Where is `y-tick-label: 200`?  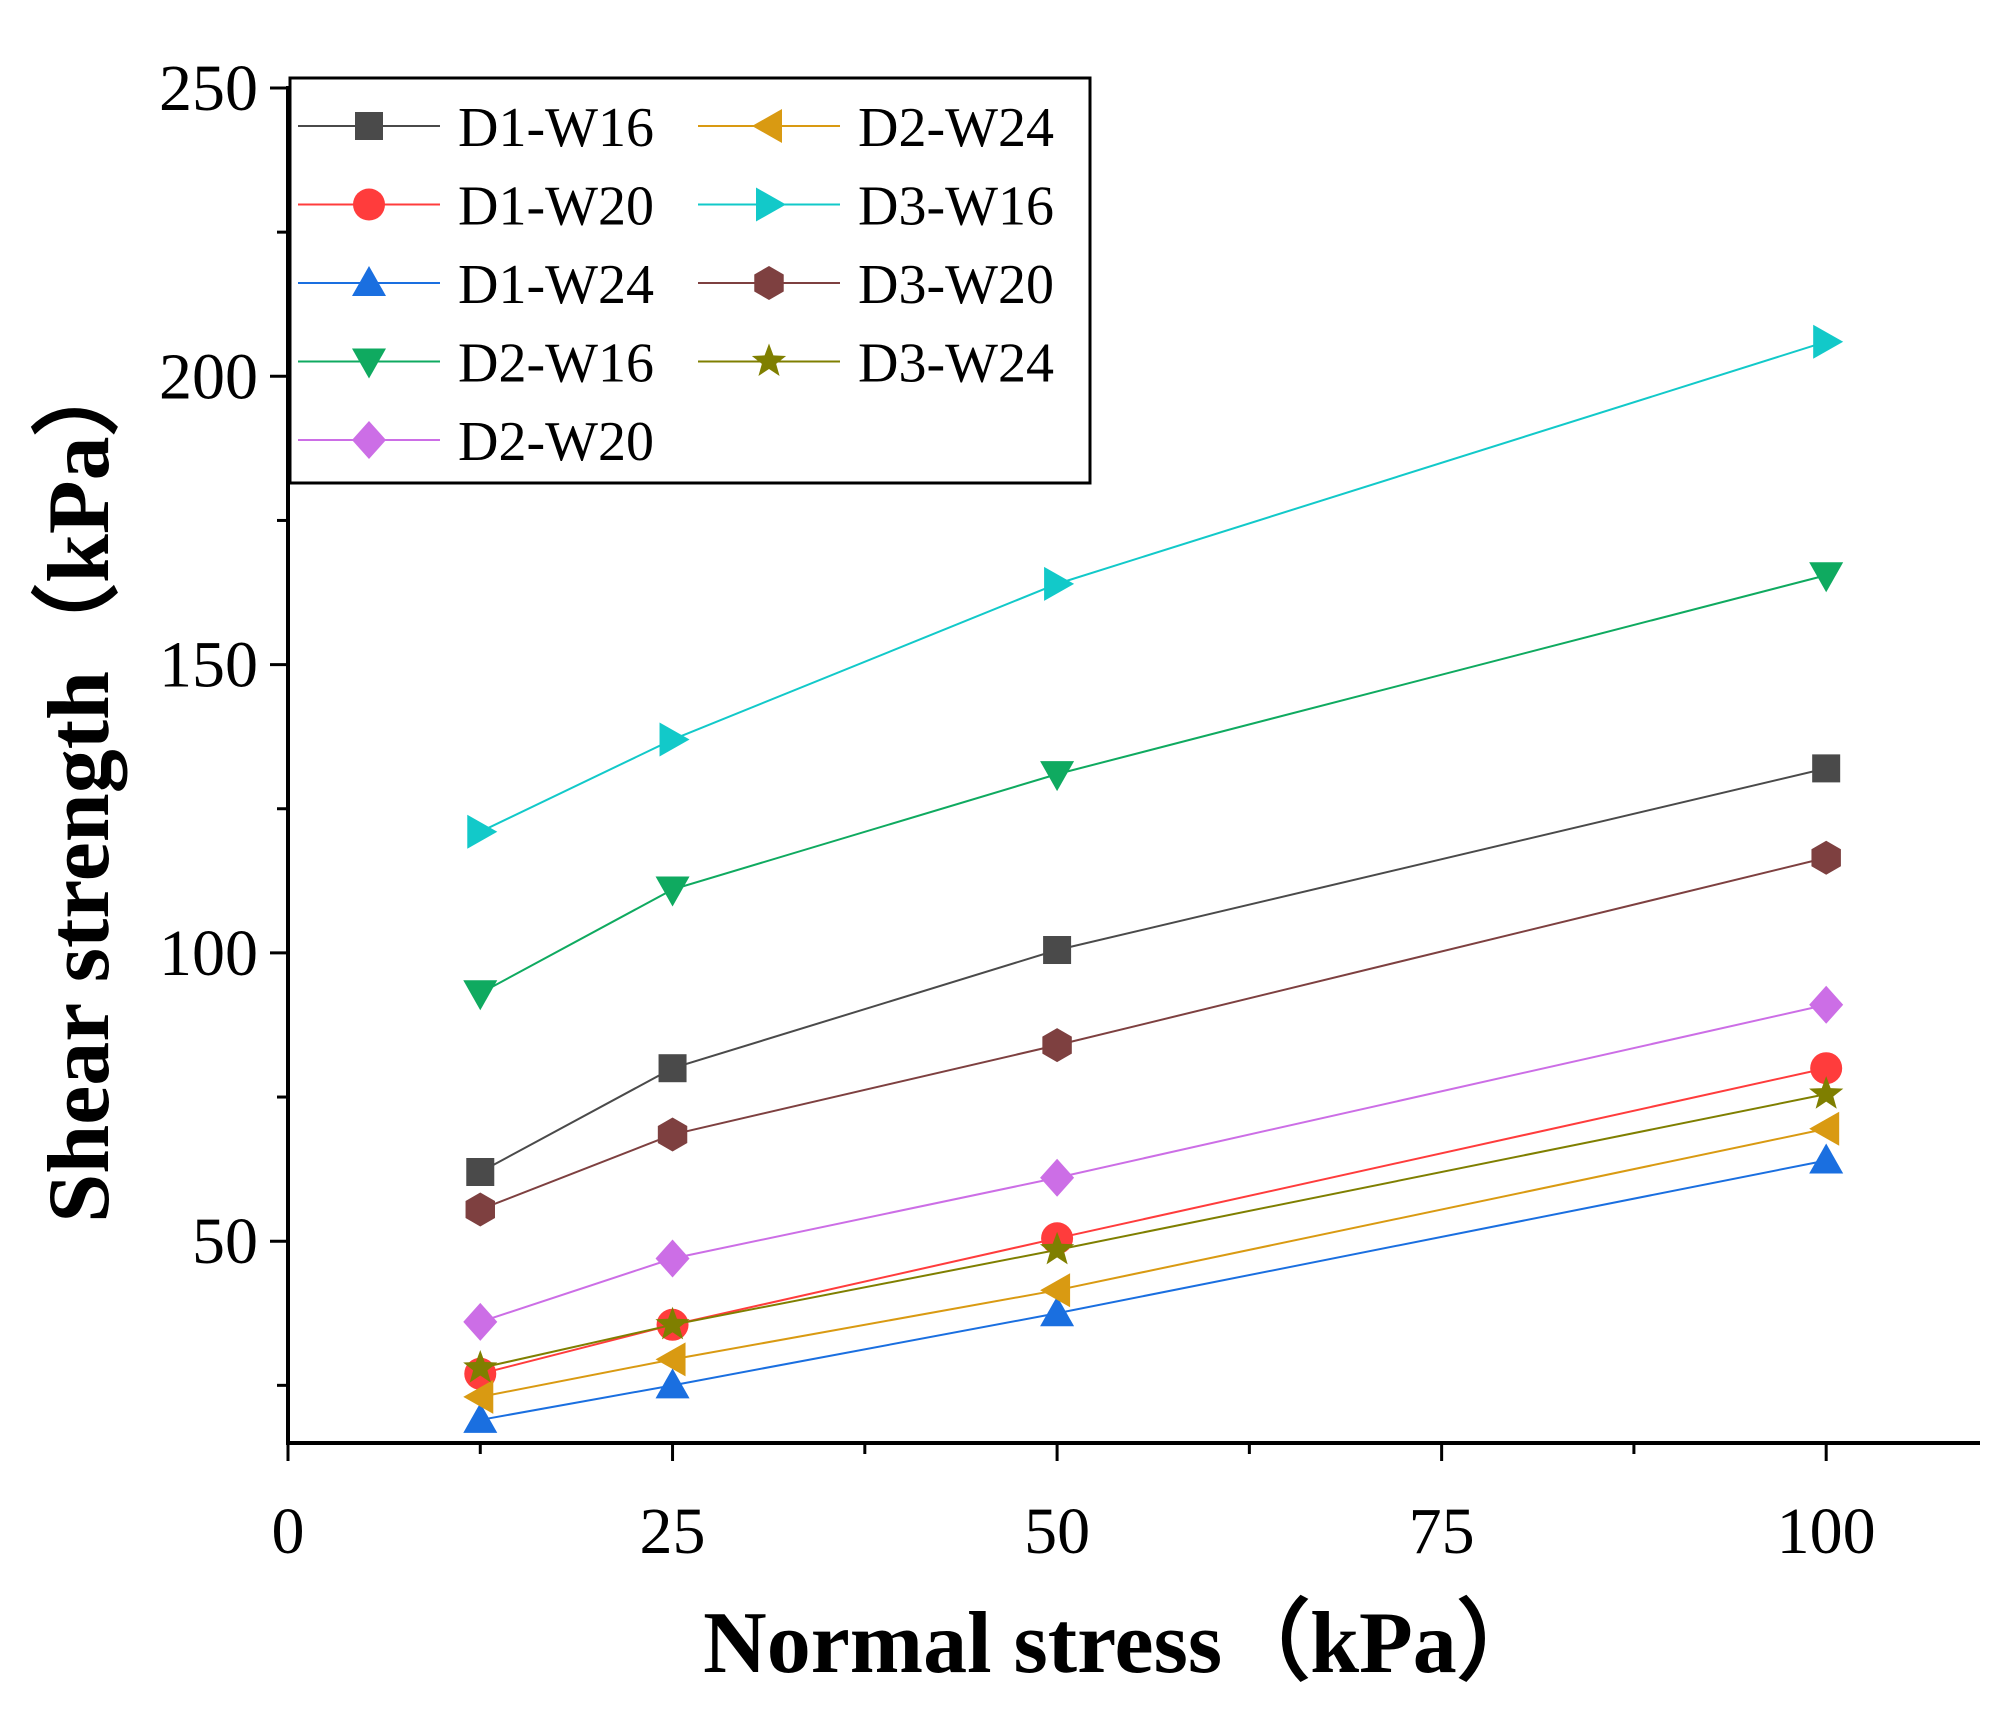
y-tick-label: 200 is located at coordinates (208, 376).